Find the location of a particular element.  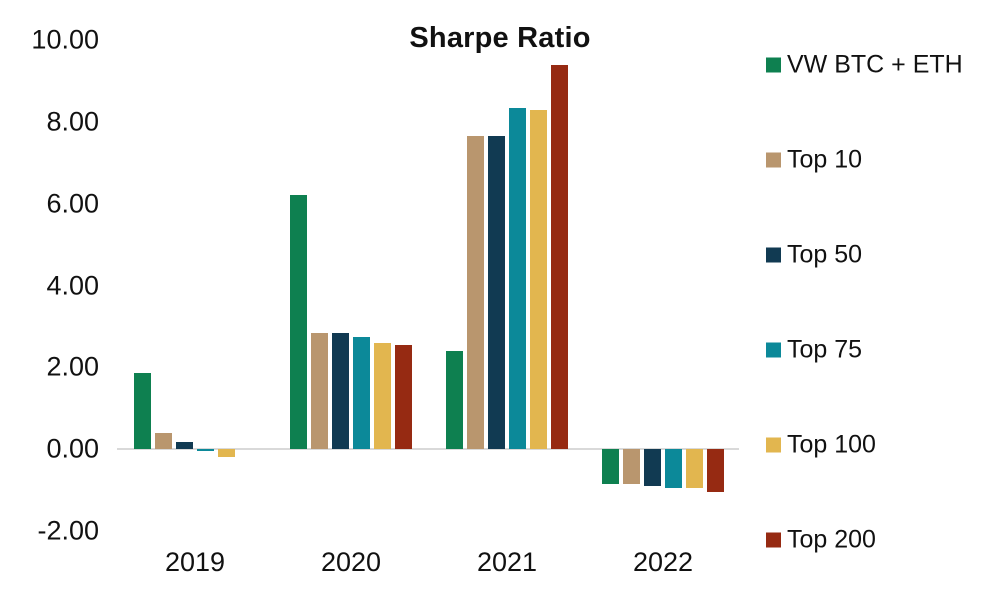

bar-top-100-2021 is located at coordinates (538, 279).